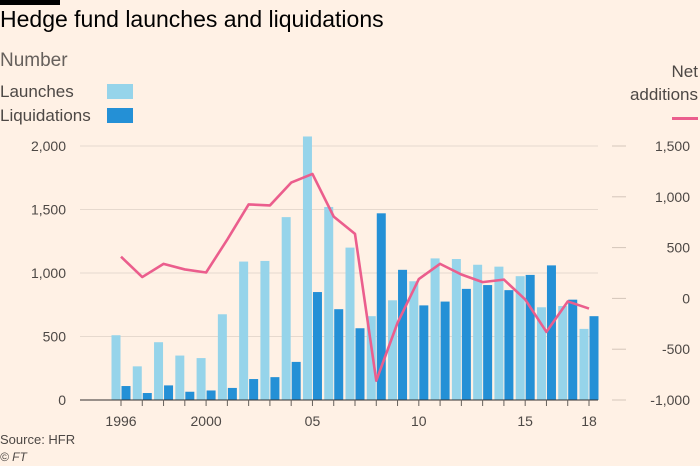  What do you see at coordinates (48, 273) in the screenshot?
I see `left-axis-tick-label: 1,000` at bounding box center [48, 273].